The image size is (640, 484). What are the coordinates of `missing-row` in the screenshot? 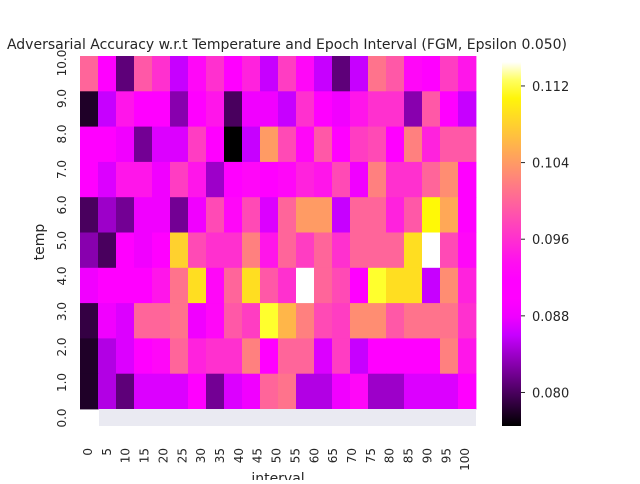 It's located at (287, 417).